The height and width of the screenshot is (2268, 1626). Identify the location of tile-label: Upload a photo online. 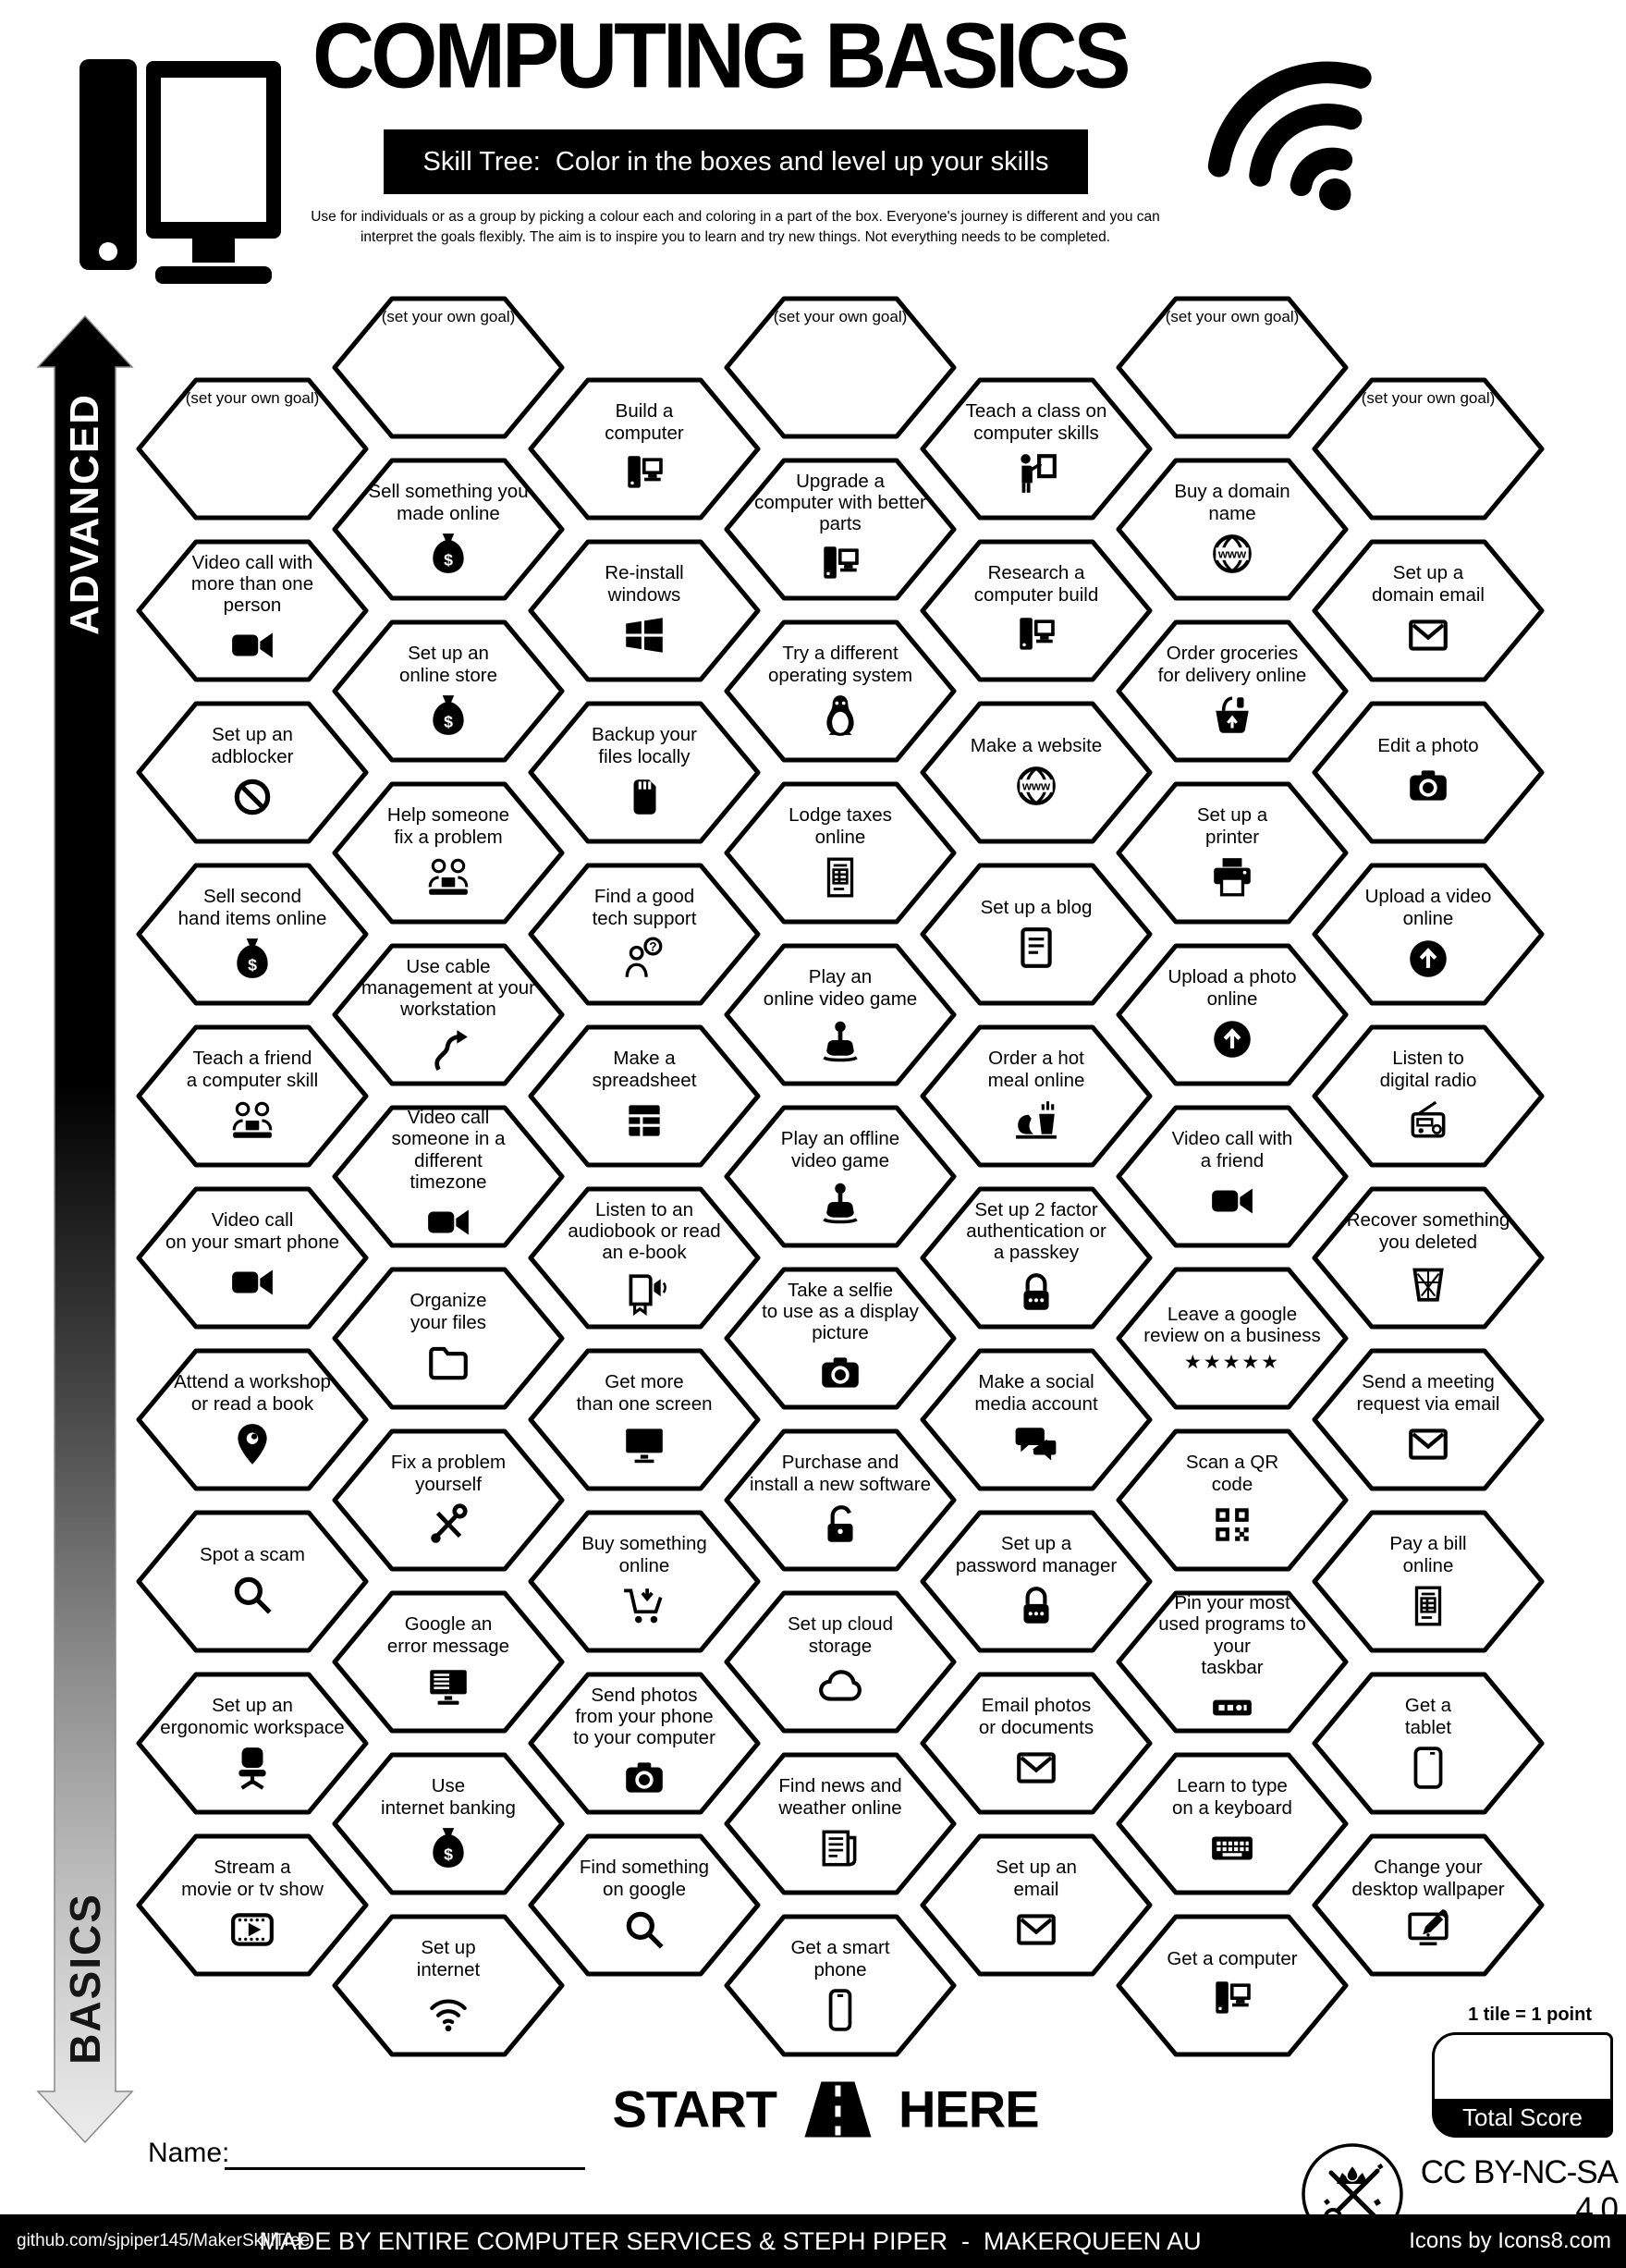
(1232, 988).